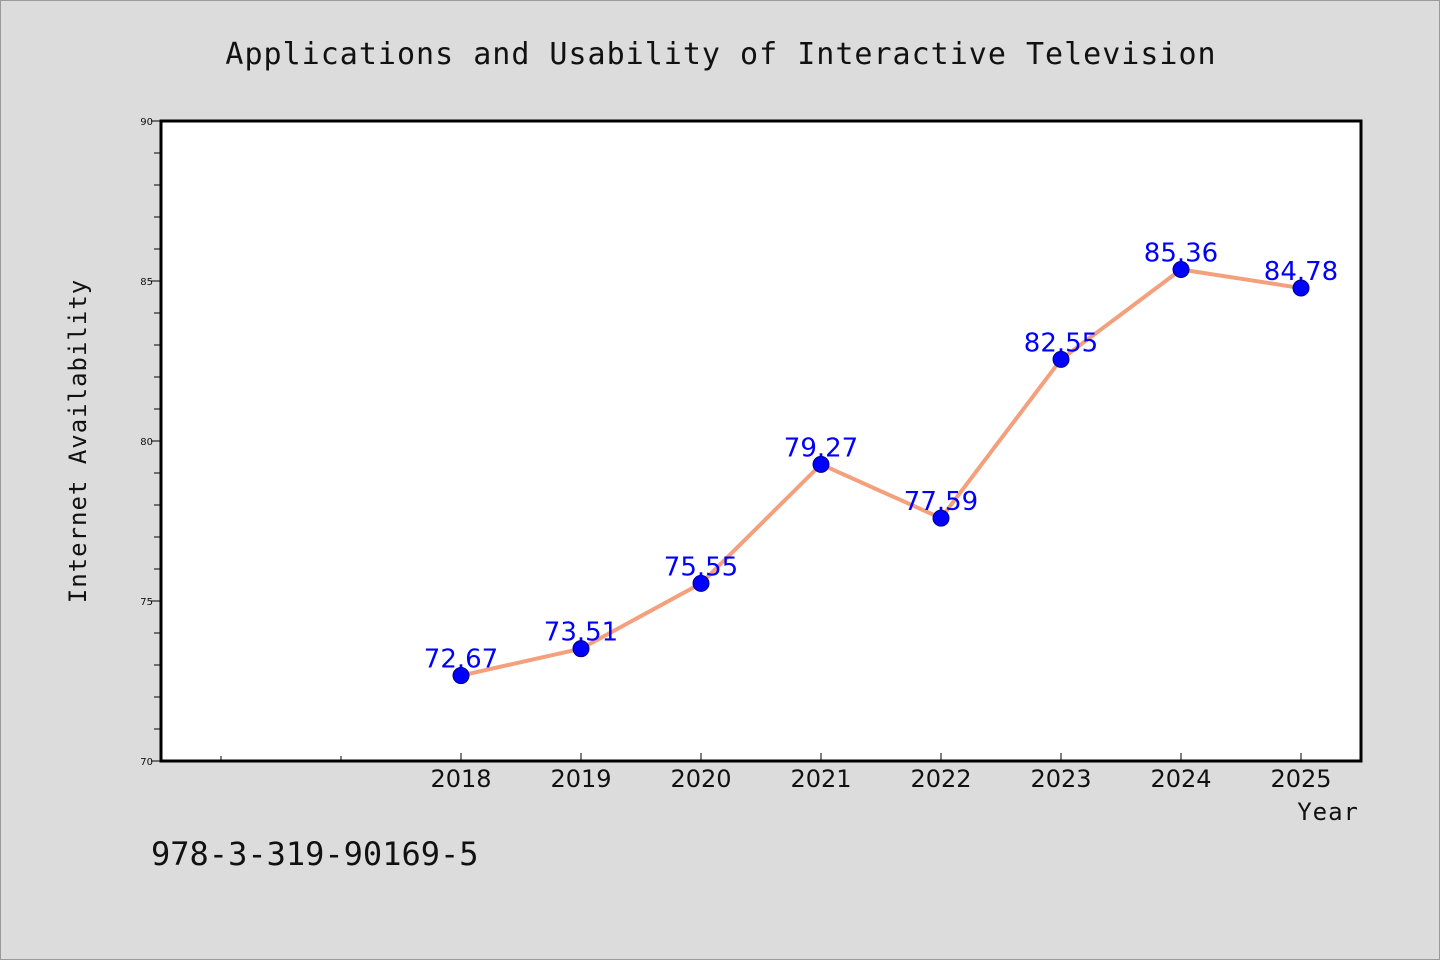 The height and width of the screenshot is (960, 1440). Describe the element at coordinates (1180, 779) in the screenshot. I see `x-tick-label: 2024` at that location.